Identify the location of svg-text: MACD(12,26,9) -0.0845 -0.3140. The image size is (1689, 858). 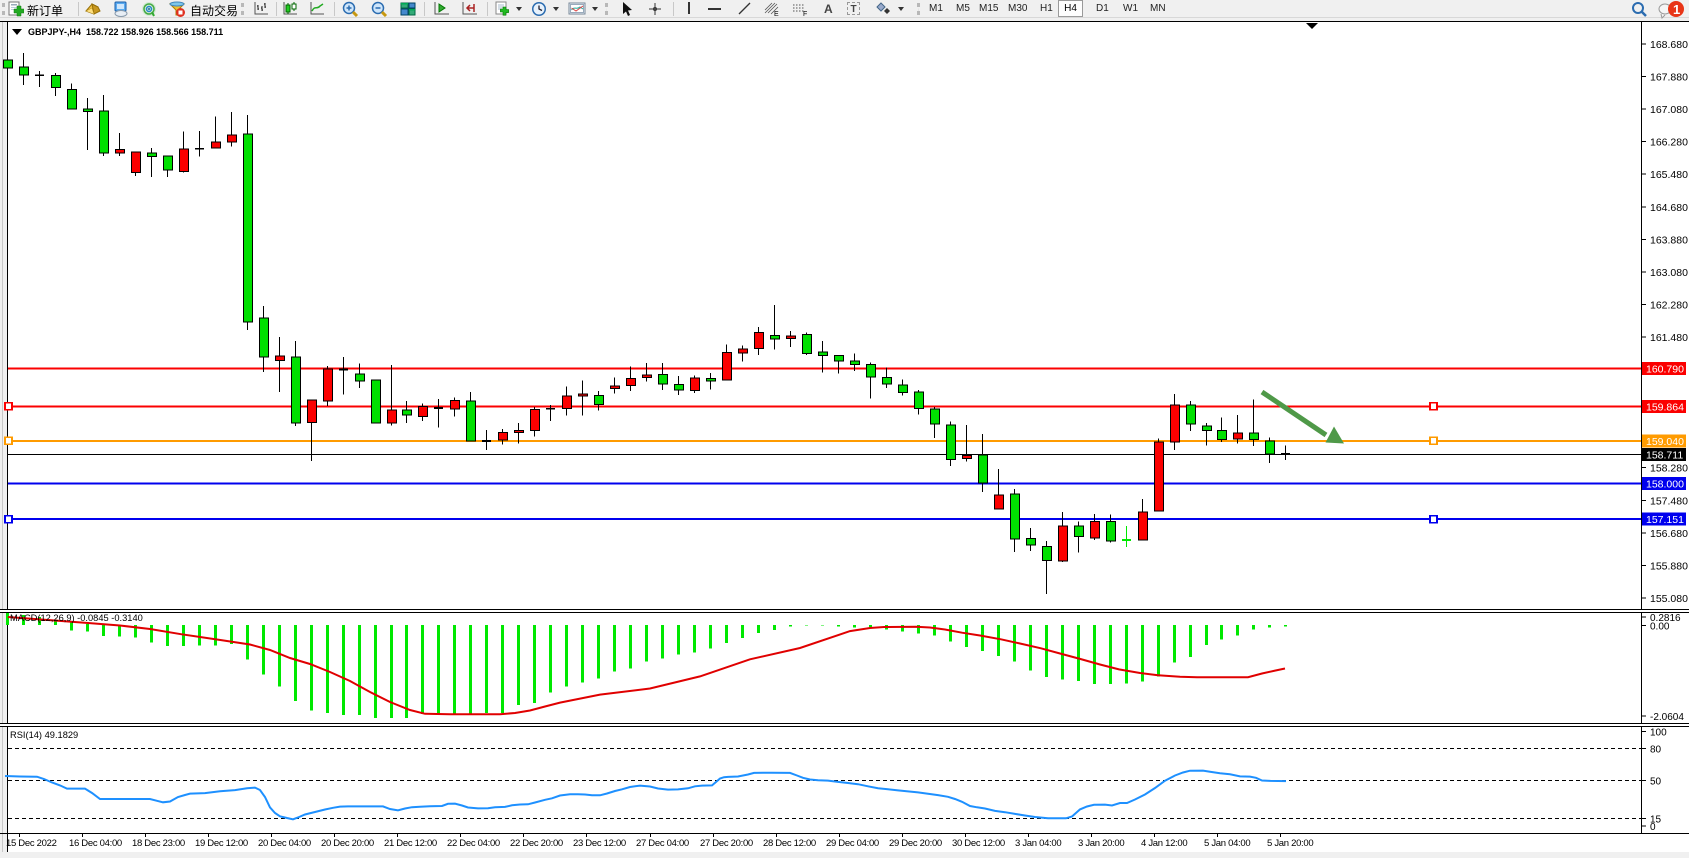
(76, 618).